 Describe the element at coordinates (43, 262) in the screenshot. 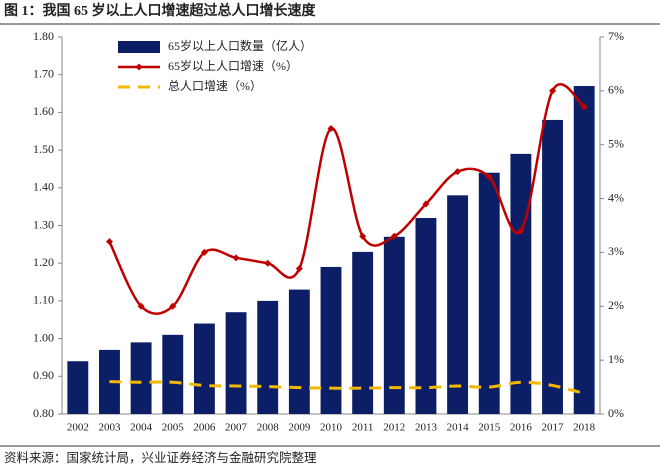

I see `y-tick-label: 1.20` at that location.